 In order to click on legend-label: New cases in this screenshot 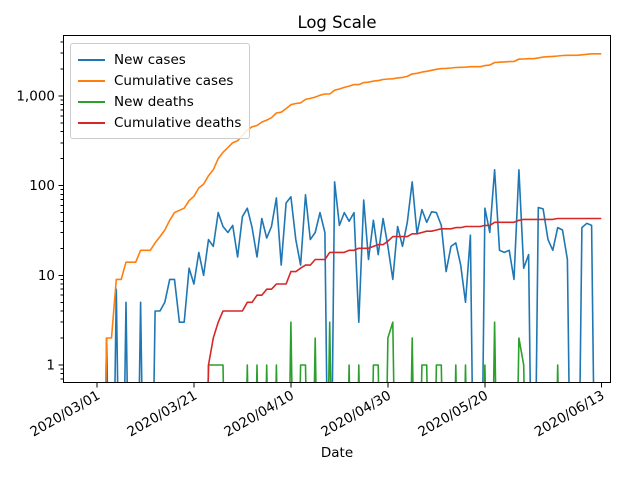, I will do `click(150, 59)`.